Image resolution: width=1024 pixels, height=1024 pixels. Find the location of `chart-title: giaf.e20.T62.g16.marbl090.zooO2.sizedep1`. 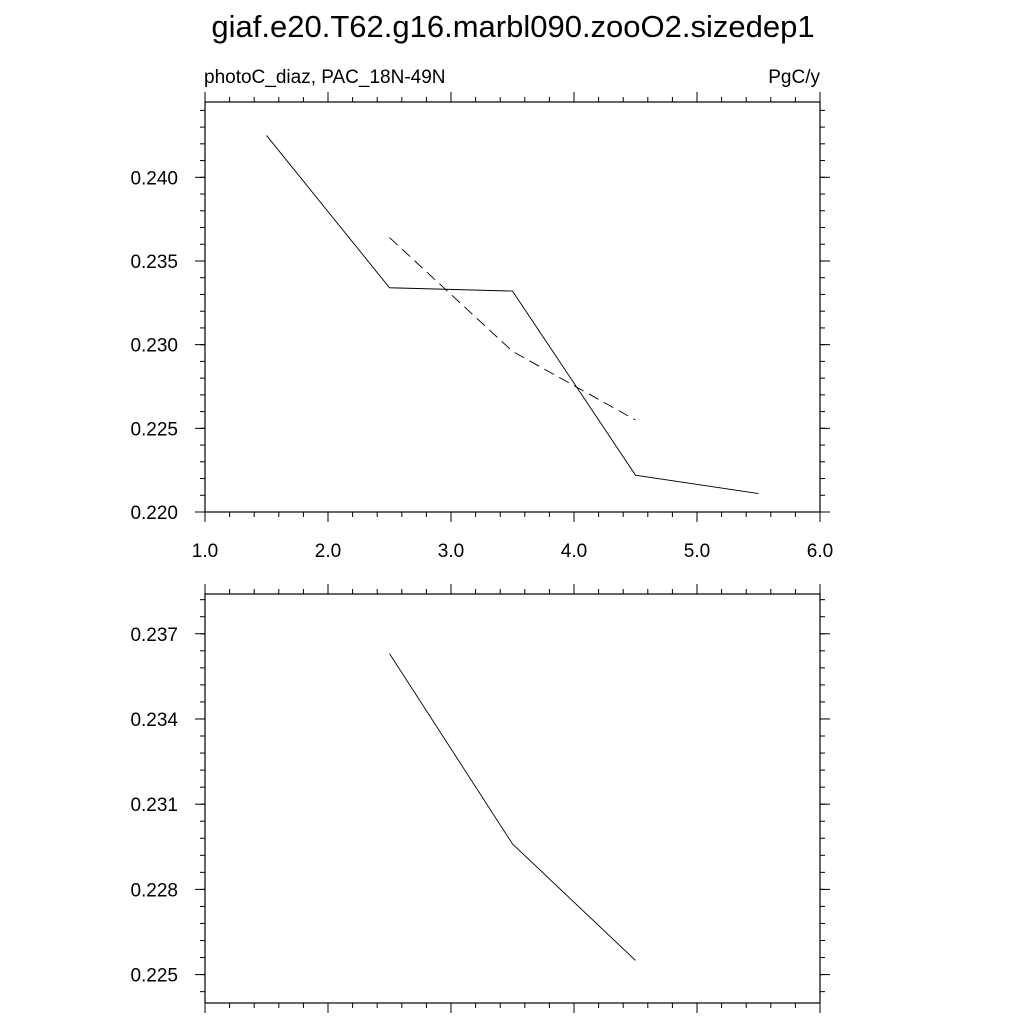

chart-title: giaf.e20.T62.g16.marbl090.zooO2.sizedep1 is located at coordinates (512, 26).